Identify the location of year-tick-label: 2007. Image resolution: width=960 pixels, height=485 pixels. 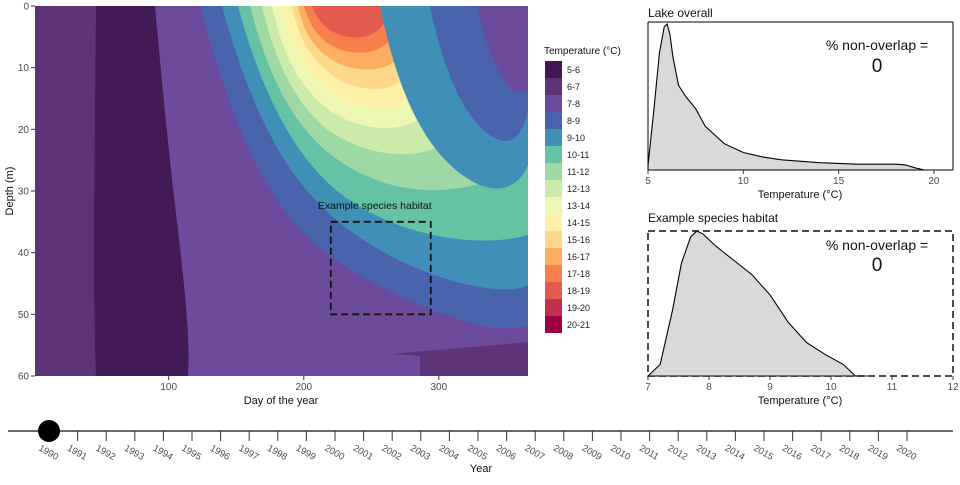
(535, 453).